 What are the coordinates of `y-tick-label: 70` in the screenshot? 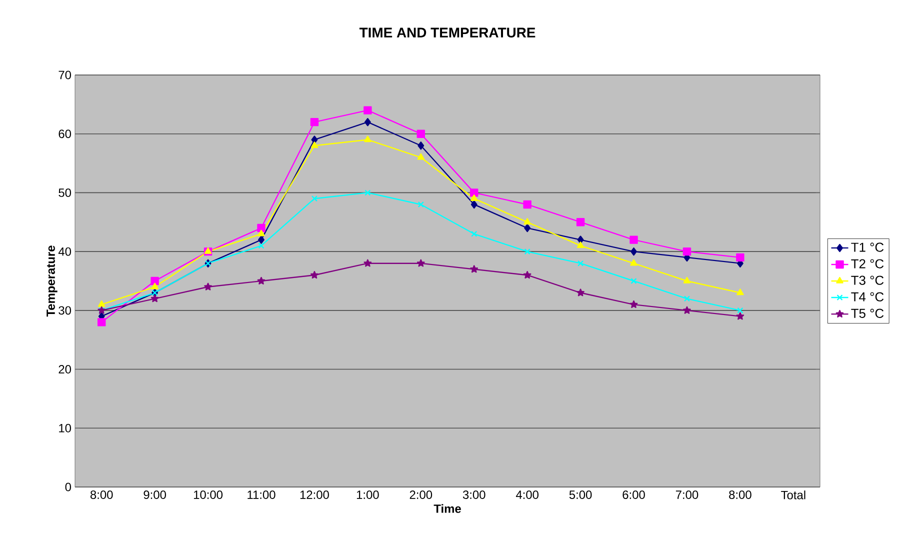 It's located at (65, 75).